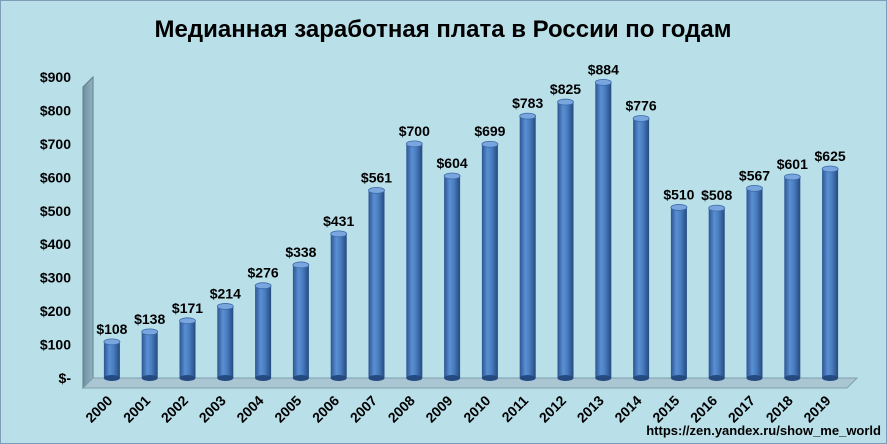 This screenshot has width=887, height=444. What do you see at coordinates (287, 408) in the screenshot?
I see `x-tick-label: 2005` at bounding box center [287, 408].